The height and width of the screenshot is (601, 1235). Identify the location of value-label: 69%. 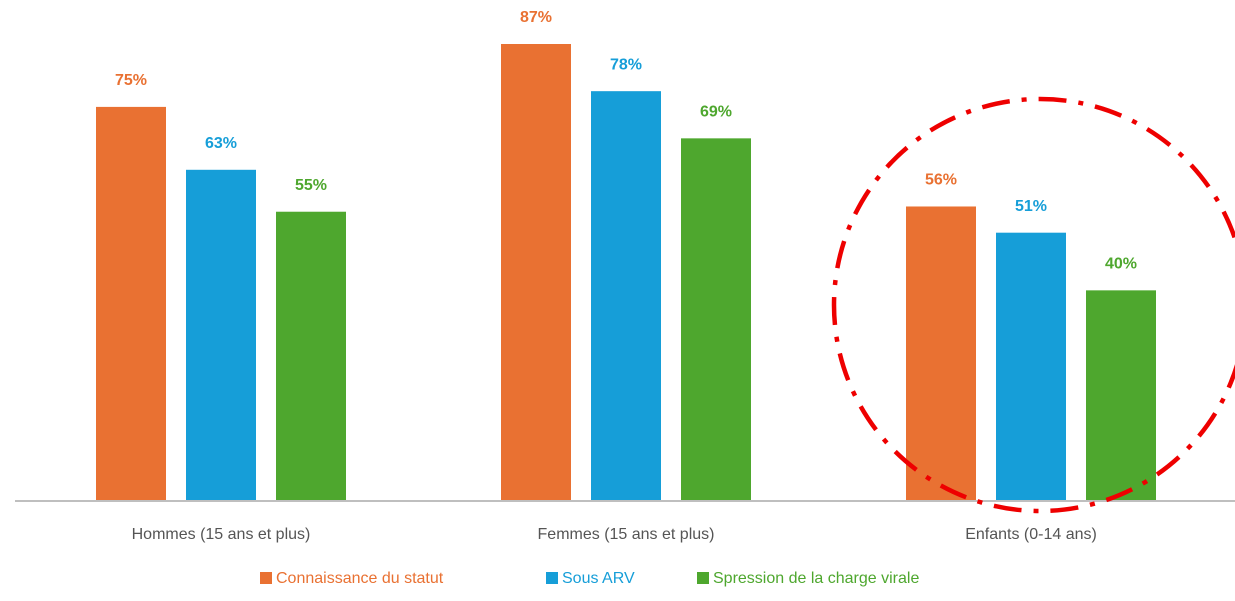
(716, 112).